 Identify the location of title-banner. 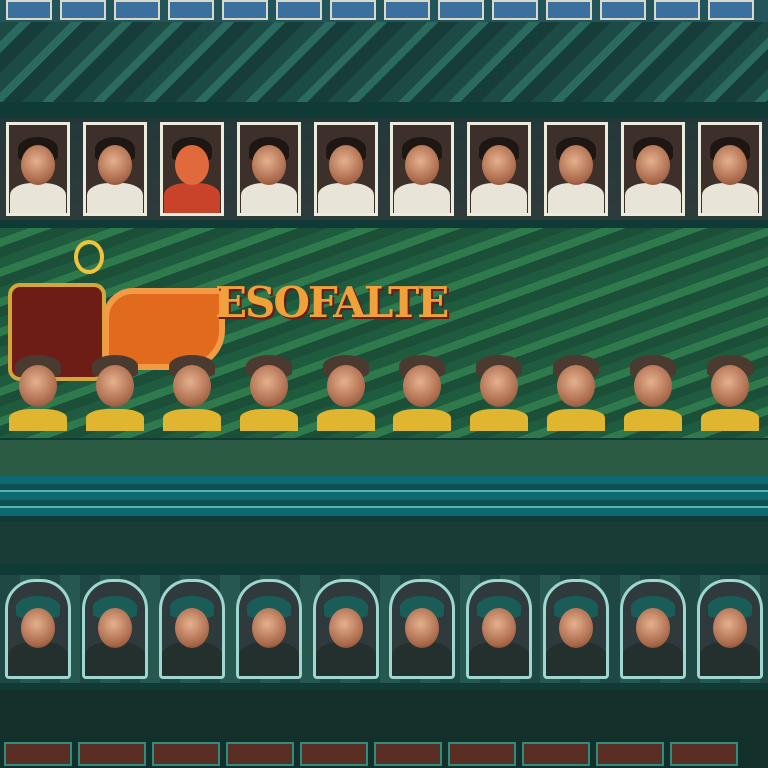
(384, 62).